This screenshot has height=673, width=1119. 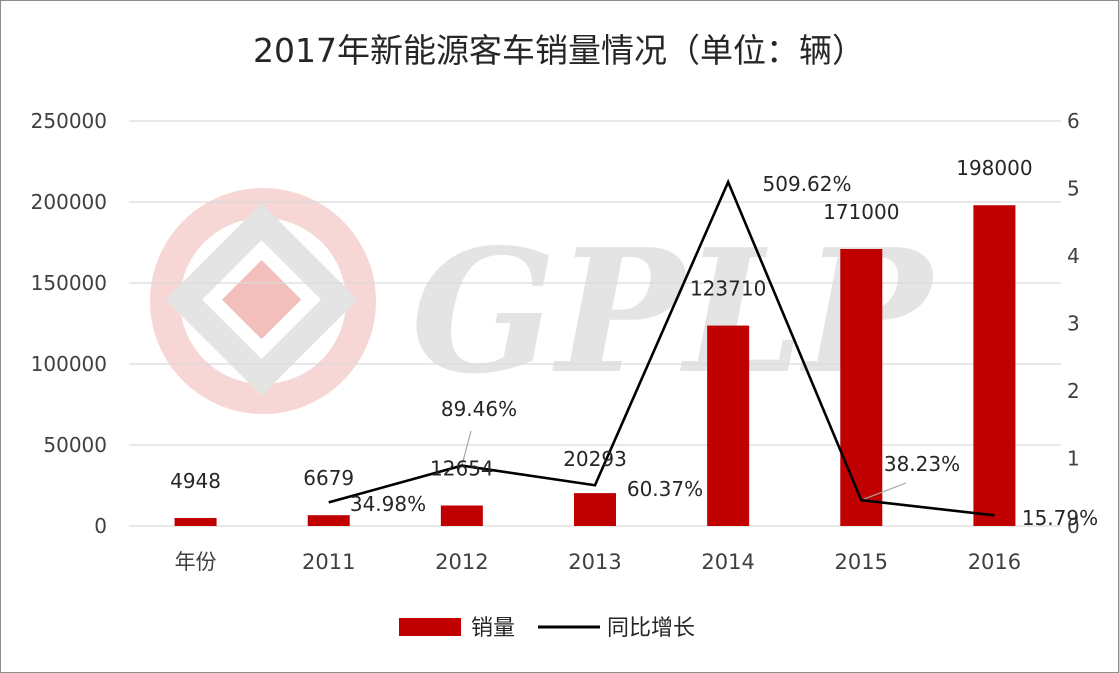 I want to click on legend-line-label: 同比增长, so click(x=651, y=628).